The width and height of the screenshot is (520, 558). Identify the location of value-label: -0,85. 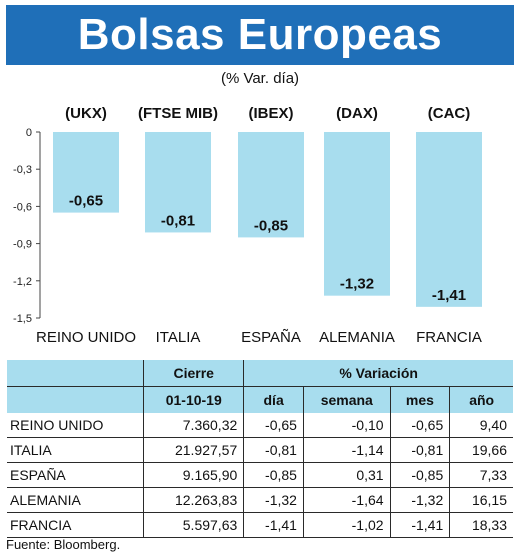
(271, 225).